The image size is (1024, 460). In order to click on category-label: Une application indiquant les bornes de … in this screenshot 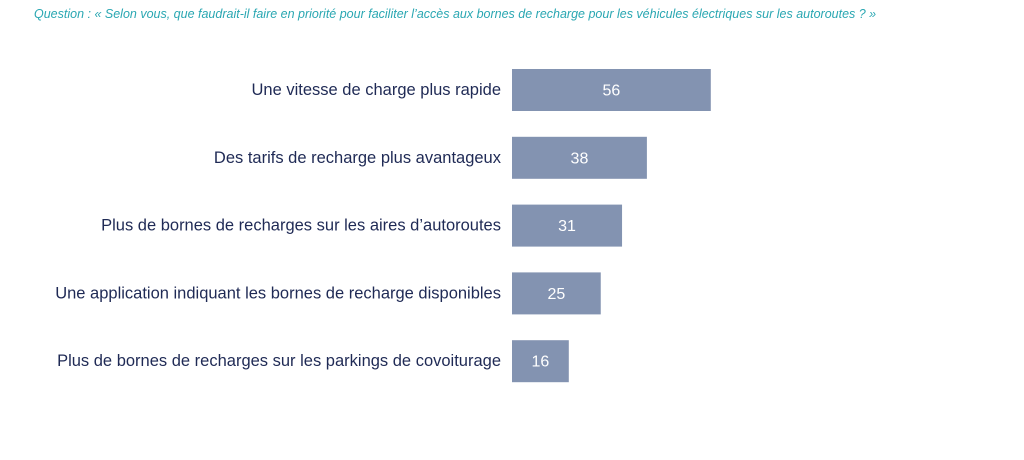, I will do `click(278, 293)`.